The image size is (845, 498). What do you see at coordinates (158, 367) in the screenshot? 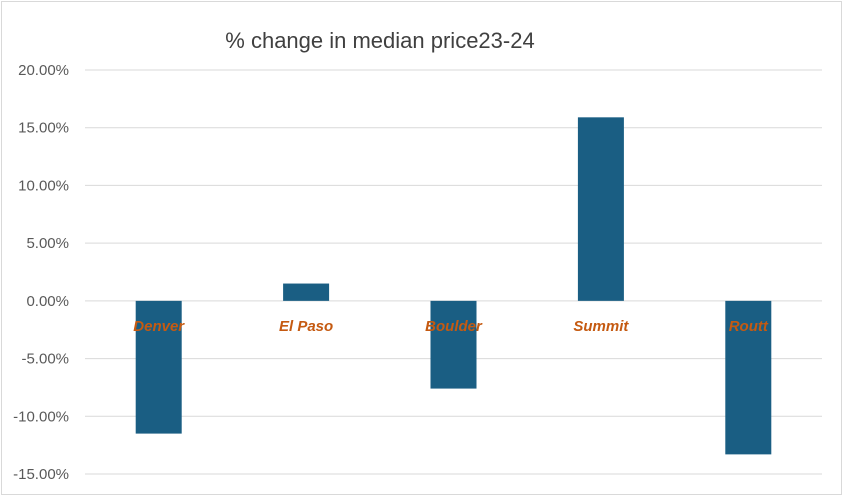
I see `bar-denver` at bounding box center [158, 367].